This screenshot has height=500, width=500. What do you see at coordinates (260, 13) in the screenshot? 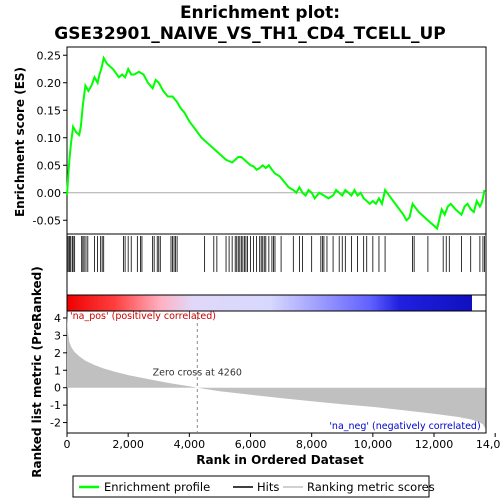
I see `chart-title-line1: Enrichment plot:` at bounding box center [260, 13].